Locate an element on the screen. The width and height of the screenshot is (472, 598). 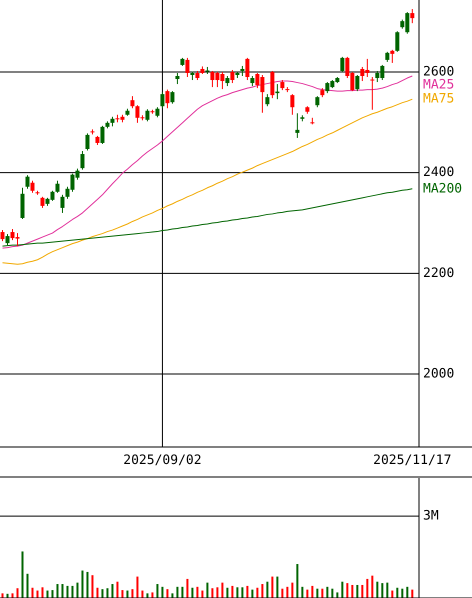
x-tick-label: 2025/09/02 is located at coordinates (162, 460).